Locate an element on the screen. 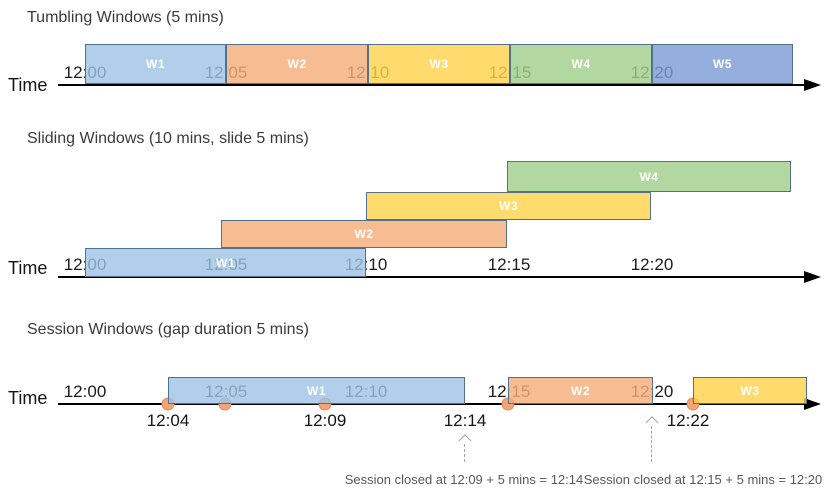 This screenshot has height=498, width=829. axis-tick-label: 12:00 is located at coordinates (85, 391).